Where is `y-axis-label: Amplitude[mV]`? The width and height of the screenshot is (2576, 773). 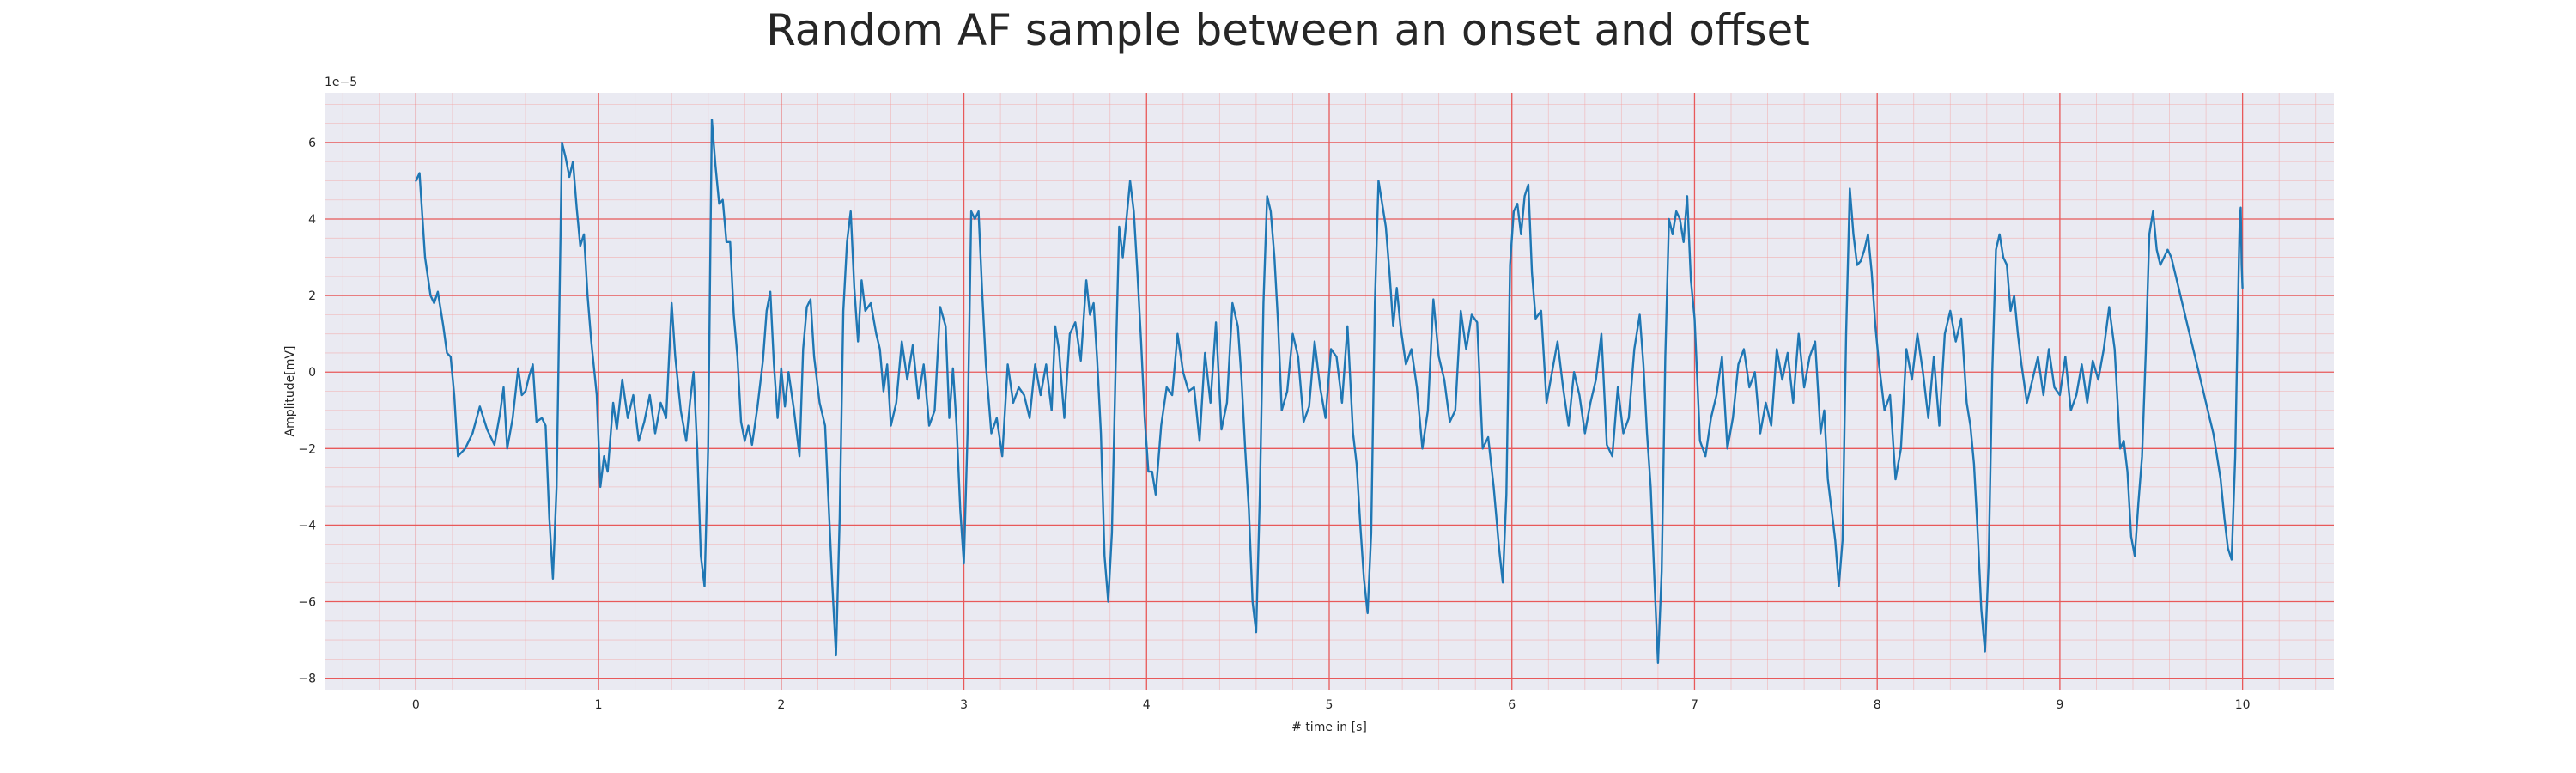
y-axis-label: Amplitude[mV] is located at coordinates (290, 391).